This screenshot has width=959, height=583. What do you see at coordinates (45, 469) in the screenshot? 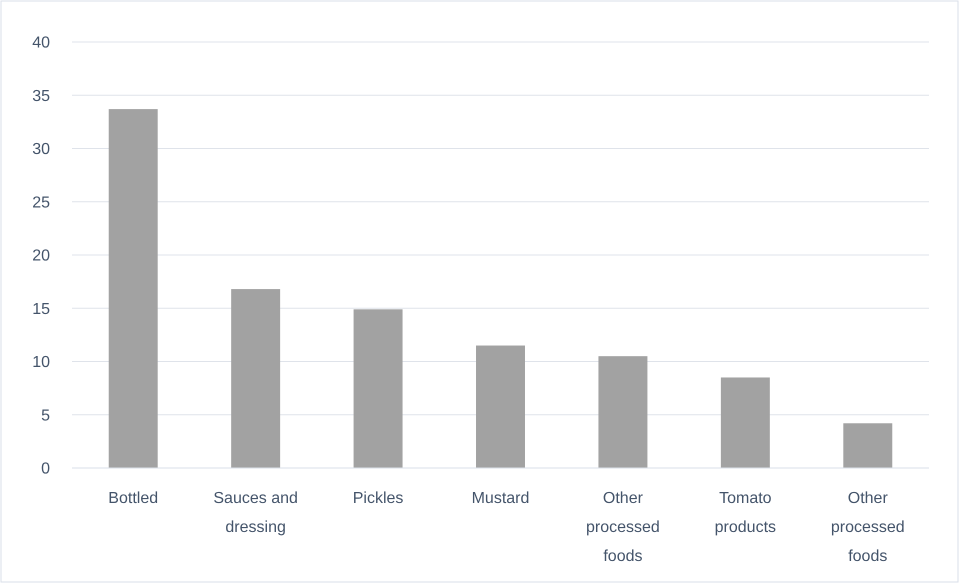
I see `y-tick-label: 0` at bounding box center [45, 469].